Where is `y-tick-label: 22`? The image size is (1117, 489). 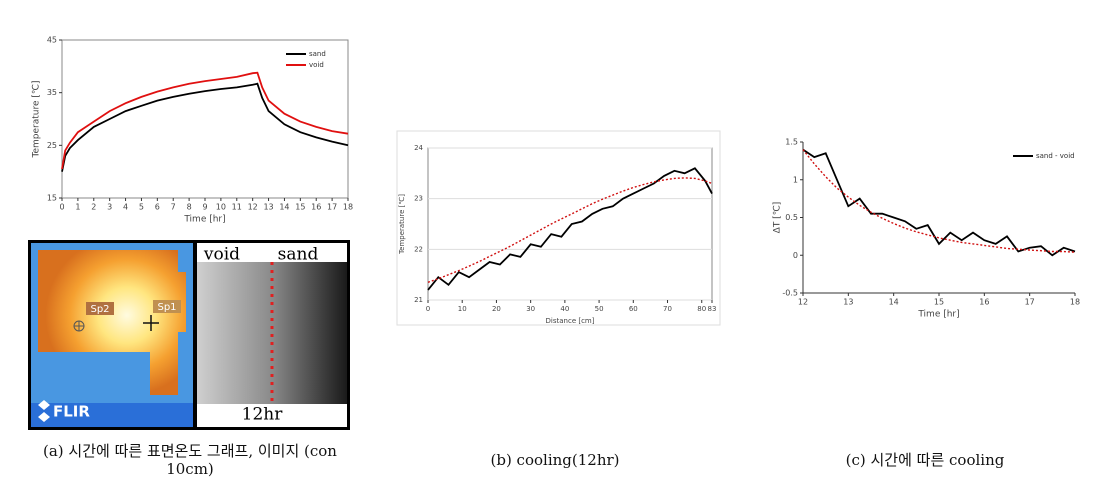 y-tick-label: 22 is located at coordinates (418, 249).